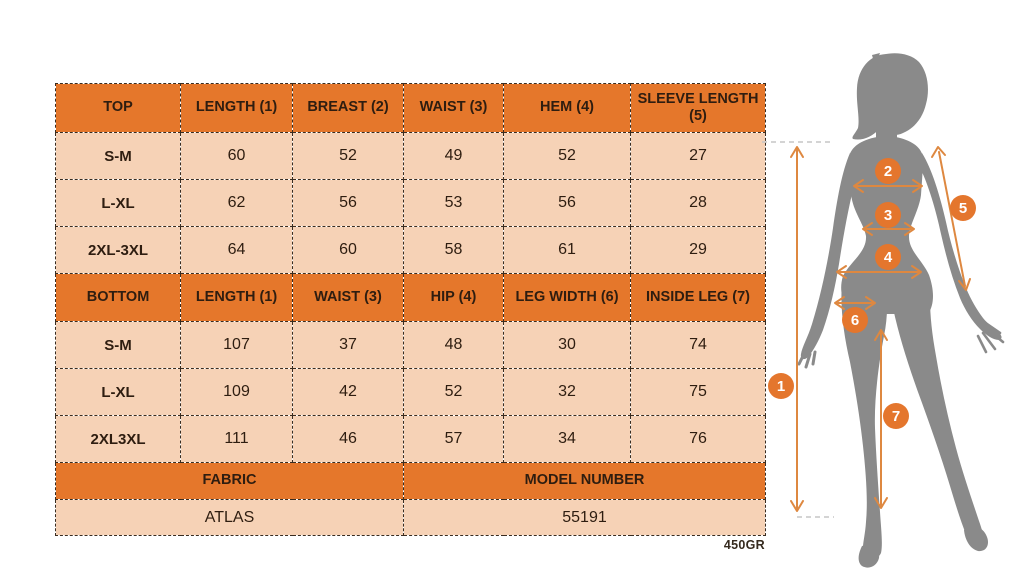 This screenshot has height=584, width=1024. What do you see at coordinates (453, 345) in the screenshot?
I see `value-cell: 48` at bounding box center [453, 345].